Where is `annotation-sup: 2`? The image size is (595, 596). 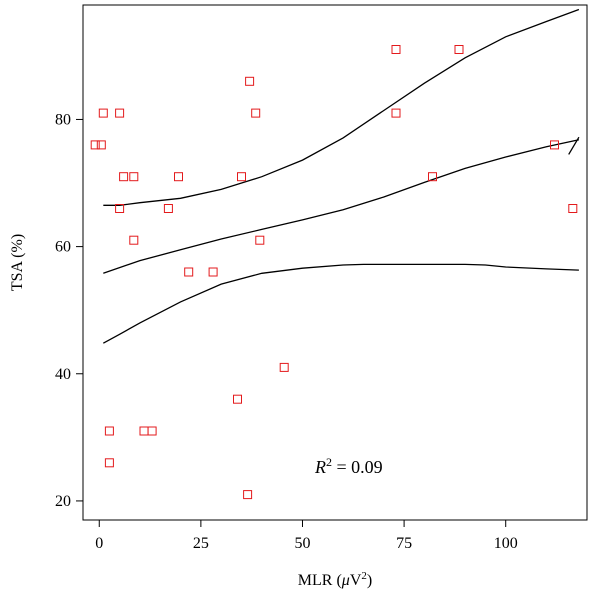 annotation-sup: 2 is located at coordinates (329, 462).